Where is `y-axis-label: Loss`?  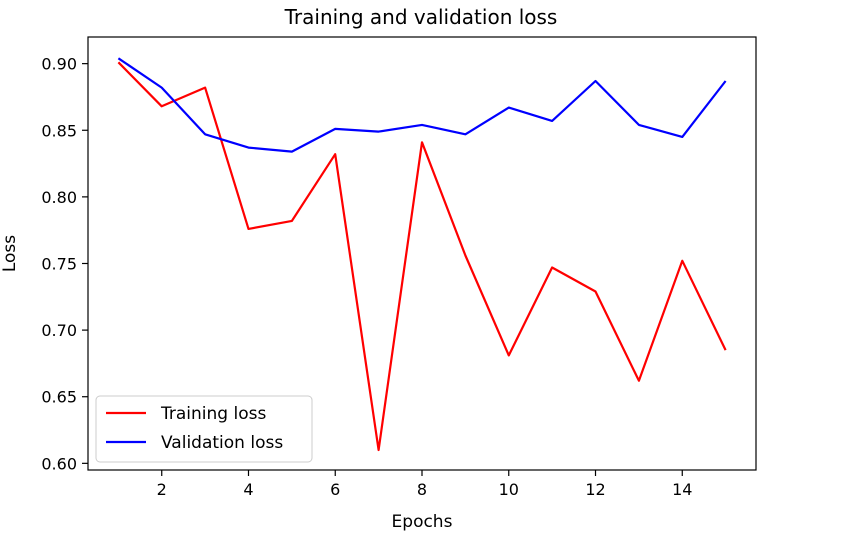
y-axis-label: Loss is located at coordinates (10, 253).